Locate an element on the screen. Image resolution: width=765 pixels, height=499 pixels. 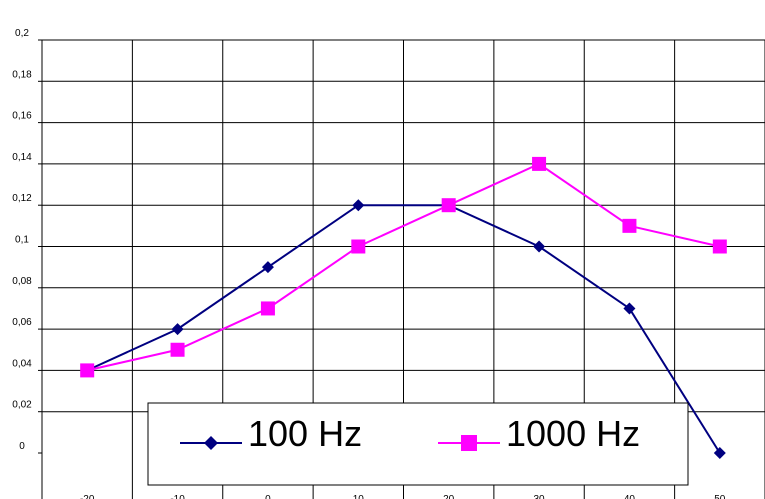
y-tick-label: 0,02 is located at coordinates (22, 405).